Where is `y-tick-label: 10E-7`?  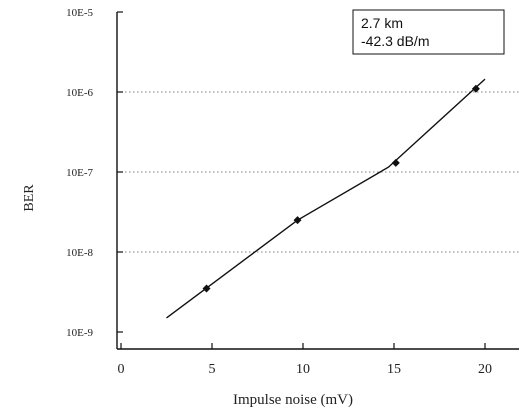 y-tick-label: 10E-7 is located at coordinates (79, 173).